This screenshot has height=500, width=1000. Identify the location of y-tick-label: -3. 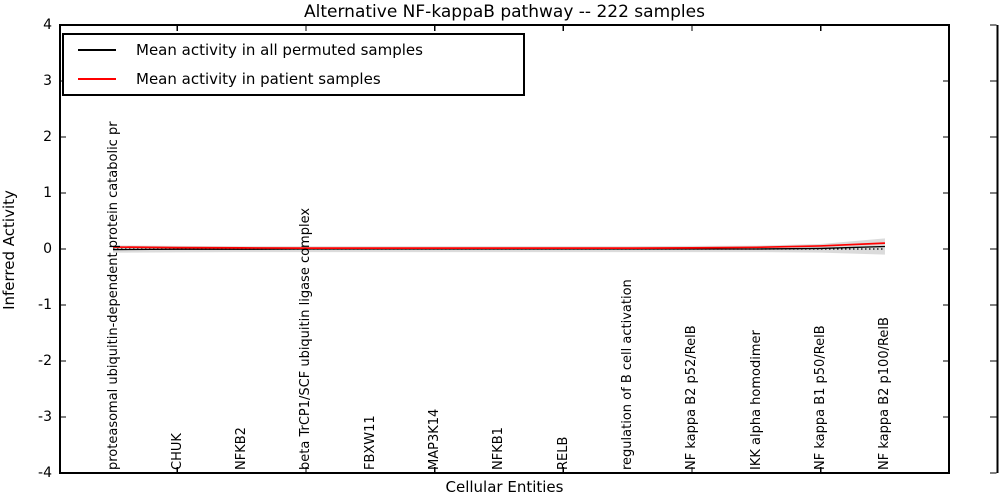
(45, 417).